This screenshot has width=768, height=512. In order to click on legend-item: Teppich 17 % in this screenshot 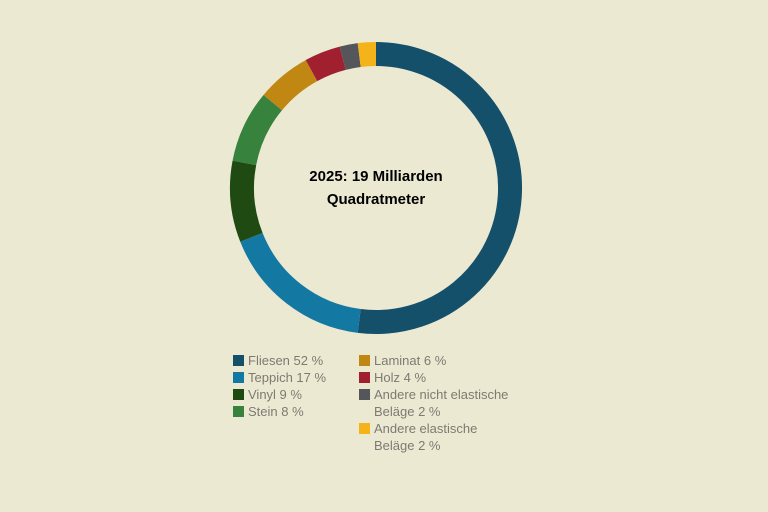, I will do `click(296, 377)`.